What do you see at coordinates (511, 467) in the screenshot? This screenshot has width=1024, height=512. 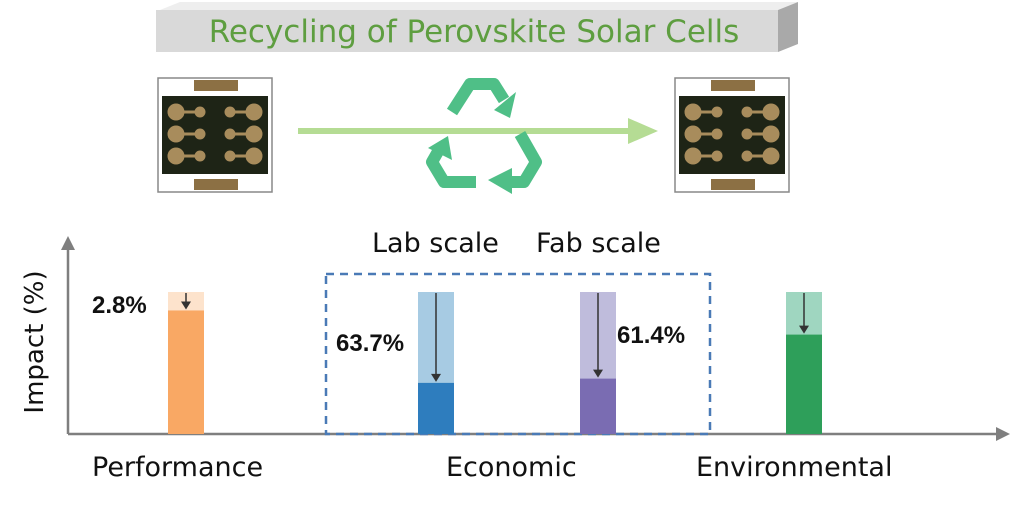 I see `category-label-economic: Economic` at bounding box center [511, 467].